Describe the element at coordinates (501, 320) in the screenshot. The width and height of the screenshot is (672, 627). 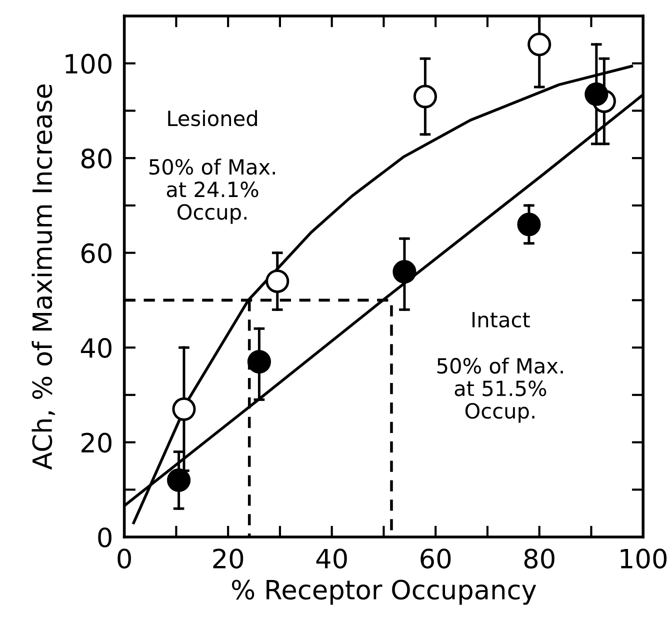
I see `annotation: Intact` at that location.